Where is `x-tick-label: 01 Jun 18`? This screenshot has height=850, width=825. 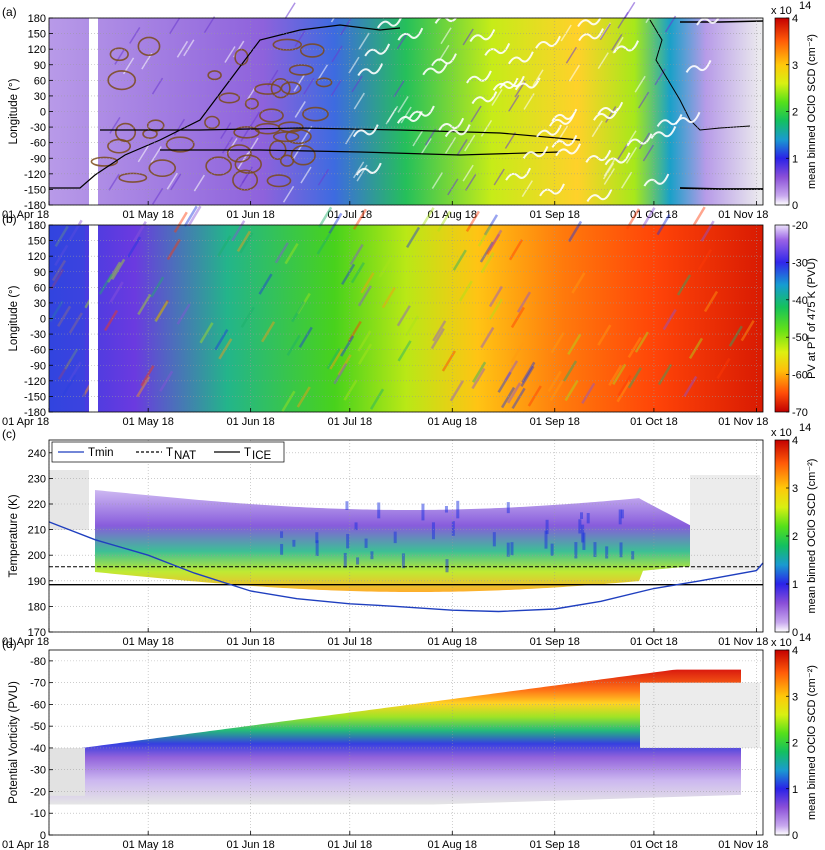
x-tick-label: 01 Jun 18 is located at coordinates (250, 422).